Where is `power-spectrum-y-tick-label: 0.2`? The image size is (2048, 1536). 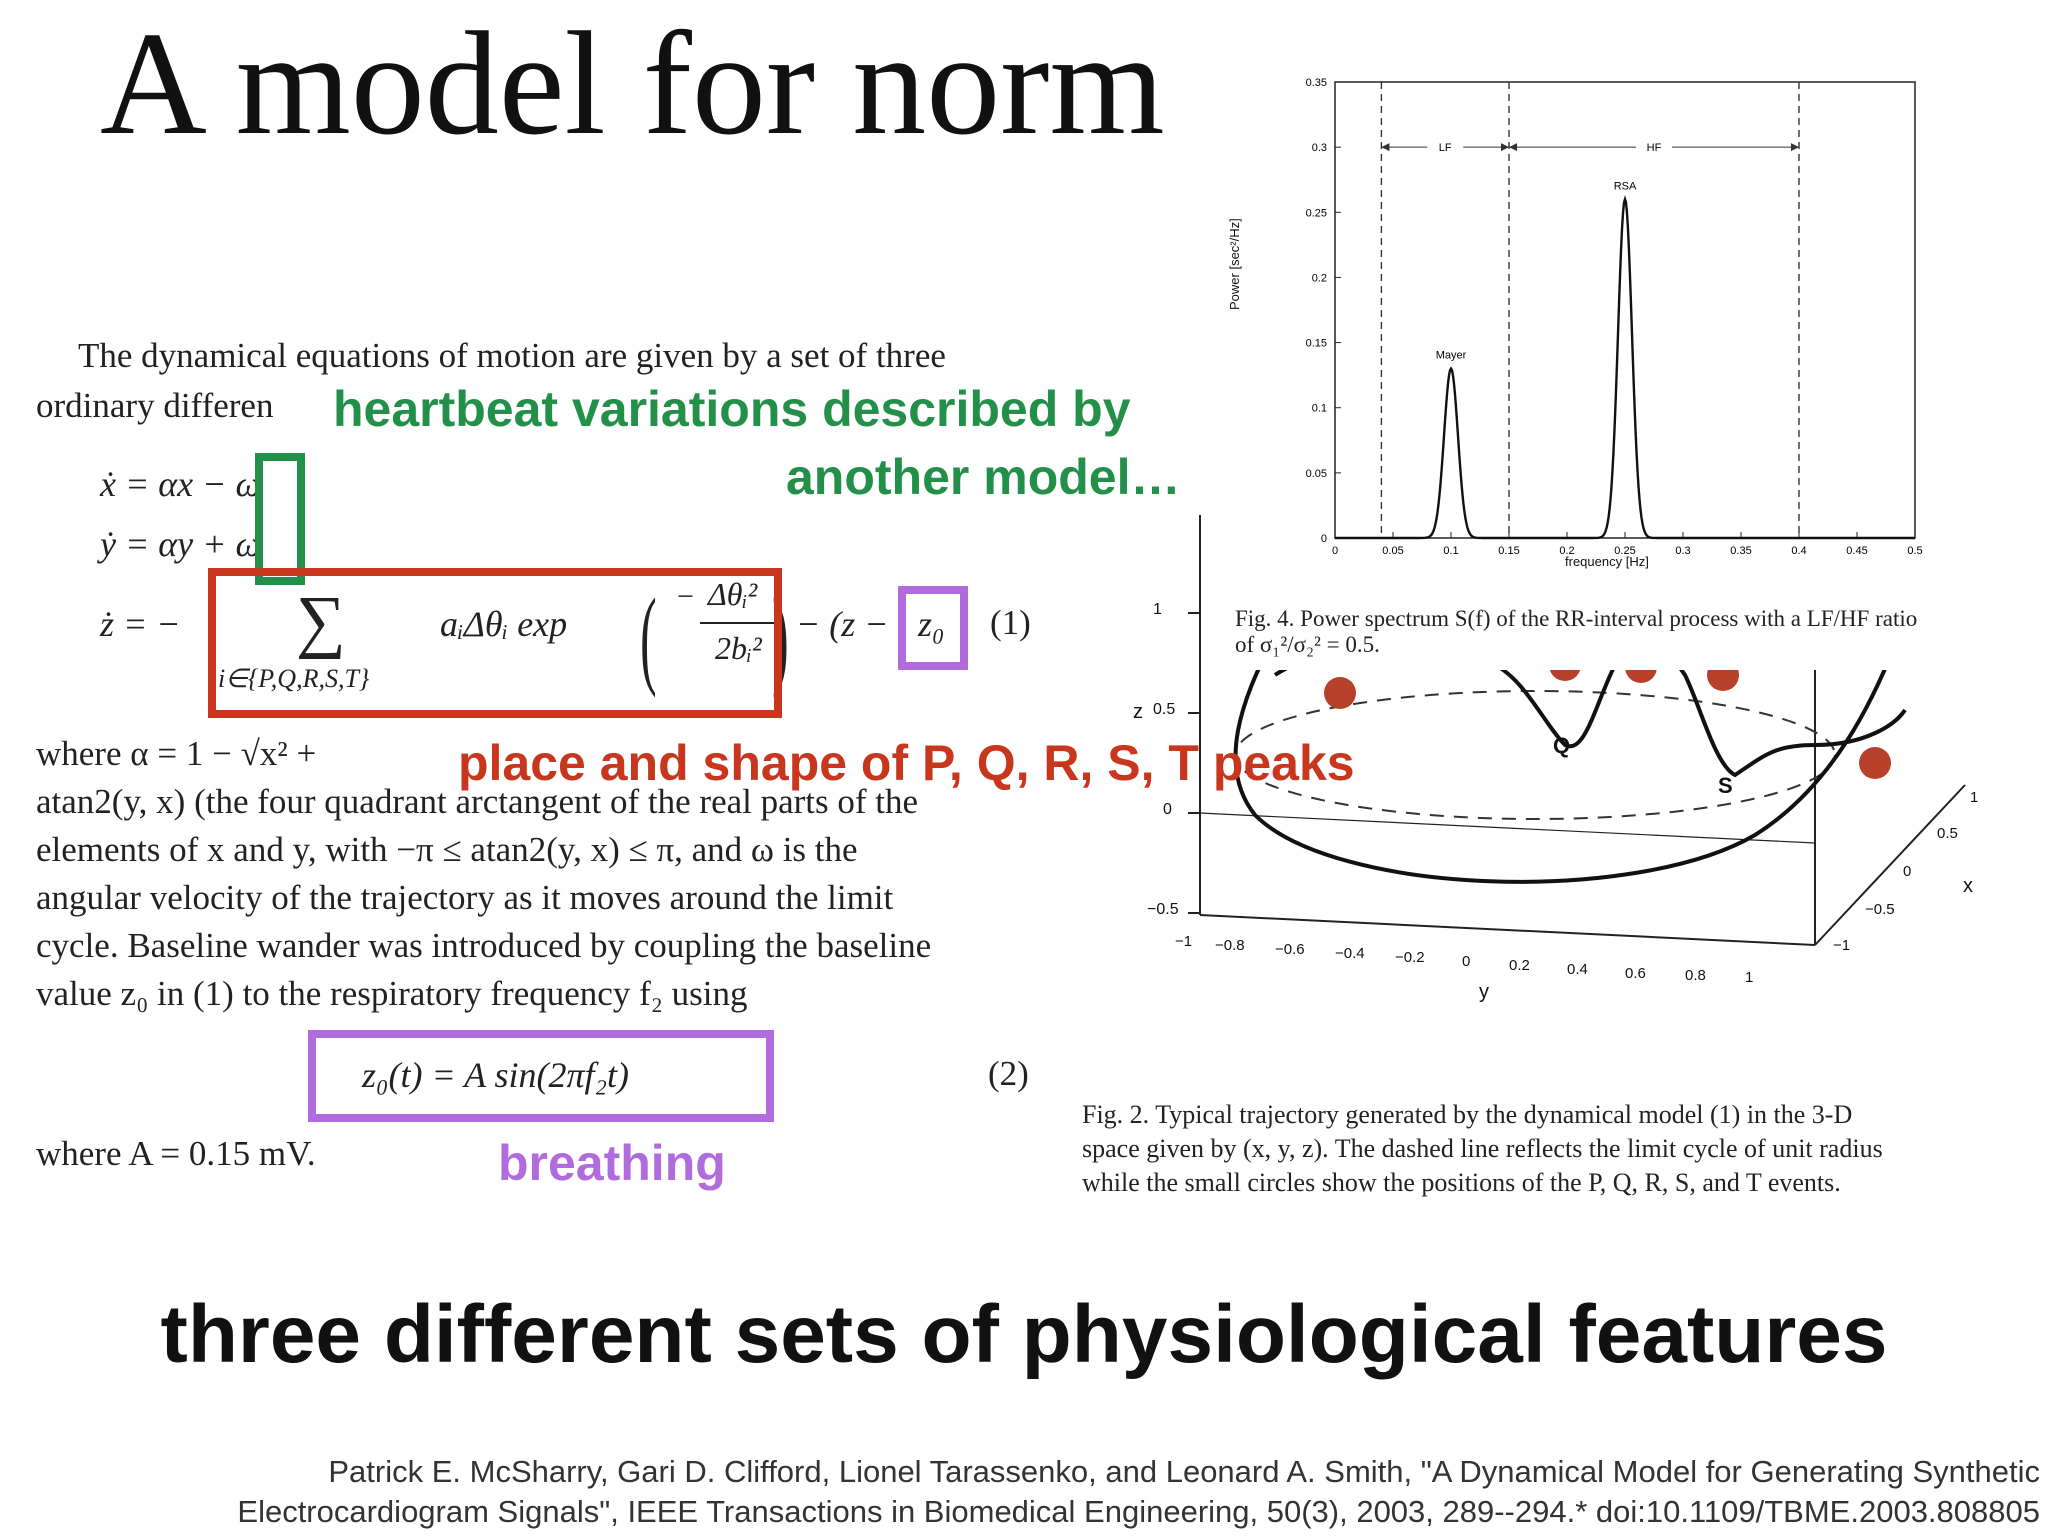
power-spectrum-y-tick-label: 0.2 is located at coordinates (1319, 278).